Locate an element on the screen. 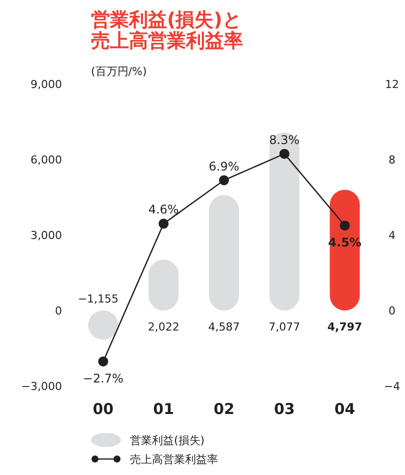 This screenshot has width=405, height=475. x-tick-label: 04 is located at coordinates (345, 409).